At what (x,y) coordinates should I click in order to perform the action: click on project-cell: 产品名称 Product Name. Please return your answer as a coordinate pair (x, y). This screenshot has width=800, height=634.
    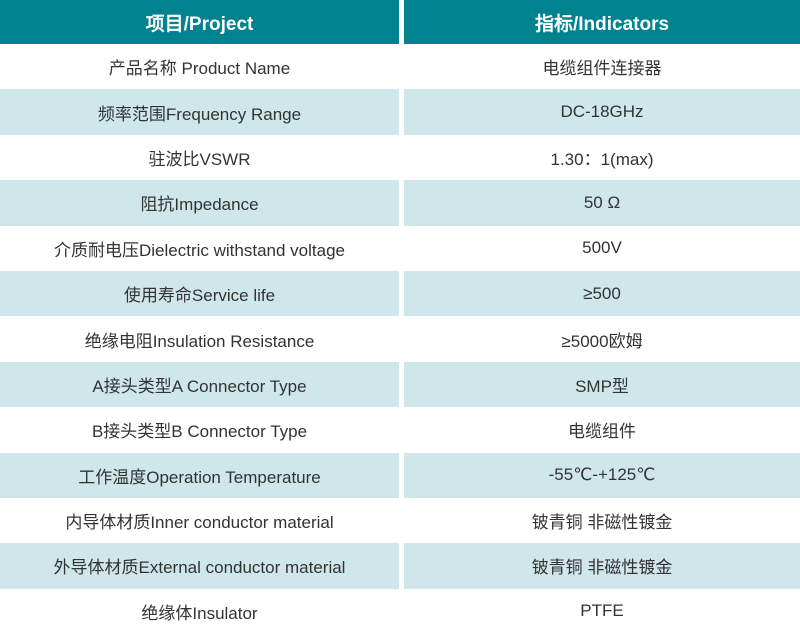
    Looking at the image, I should click on (199, 67).